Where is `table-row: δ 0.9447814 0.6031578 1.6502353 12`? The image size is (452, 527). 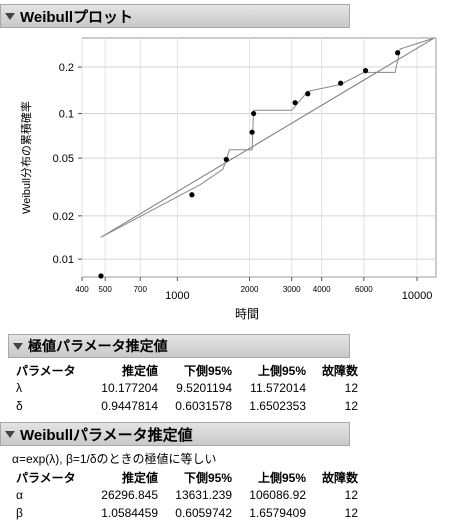
table-row: δ 0.9447814 0.6031578 1.6502353 12 is located at coordinates (187, 406).